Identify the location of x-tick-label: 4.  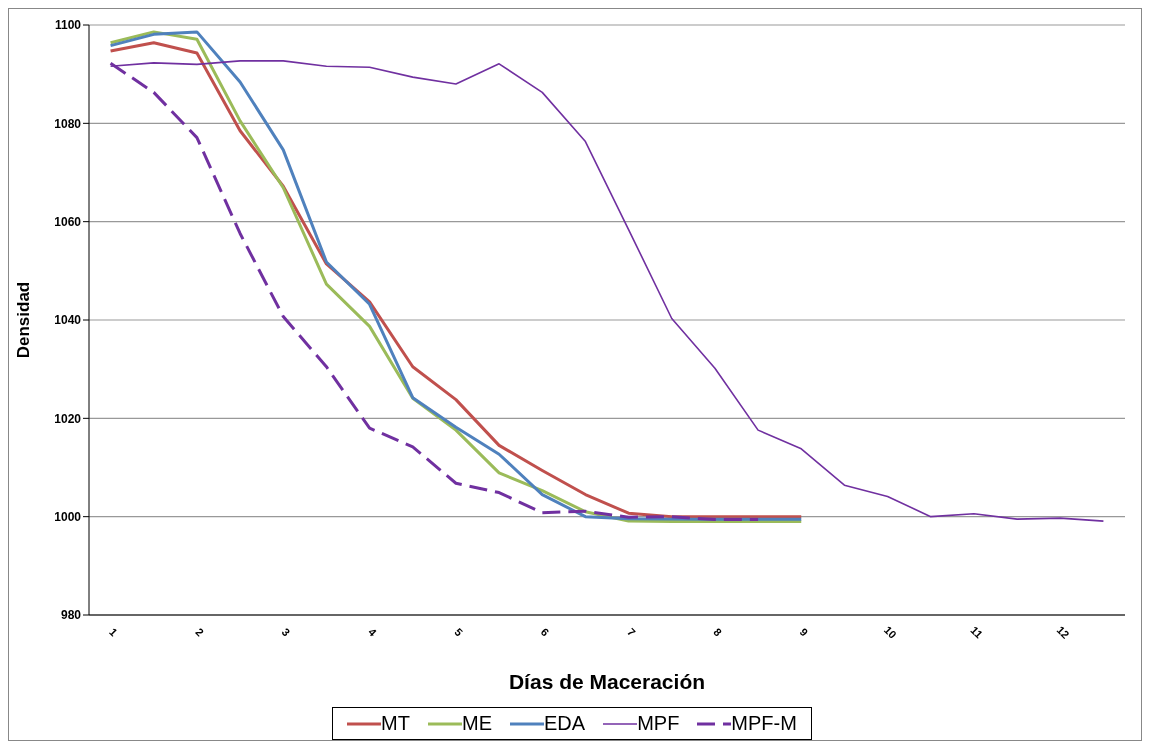
(373, 632).